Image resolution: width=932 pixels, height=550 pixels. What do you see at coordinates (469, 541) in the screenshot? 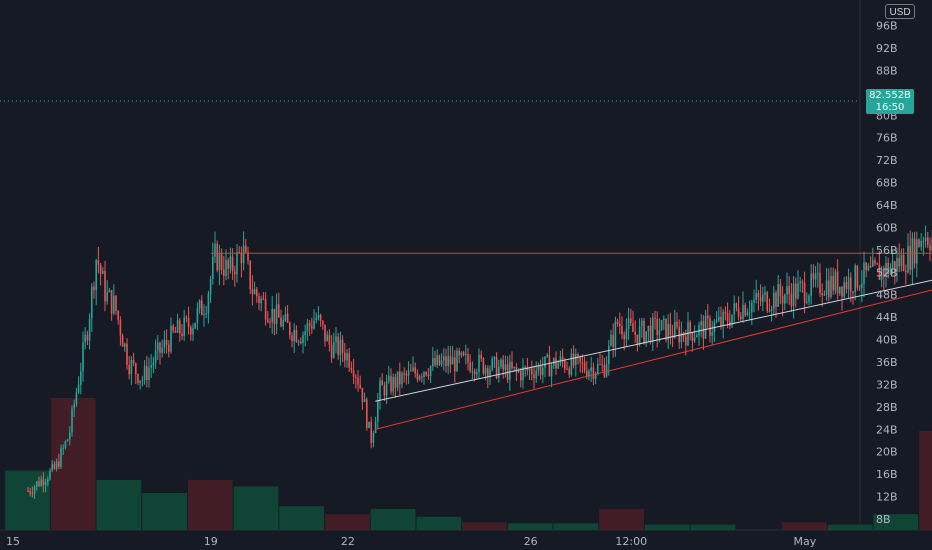
I see `time-axis-labels: 1519222612:00May47` at bounding box center [469, 541].